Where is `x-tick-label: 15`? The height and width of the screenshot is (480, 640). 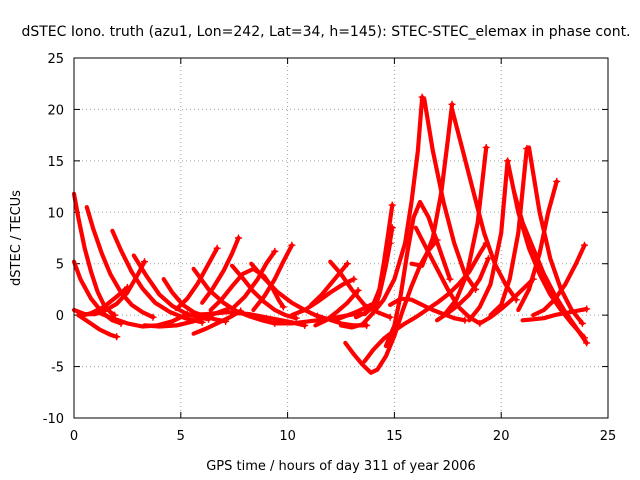 x-tick-label: 15 is located at coordinates (394, 436).